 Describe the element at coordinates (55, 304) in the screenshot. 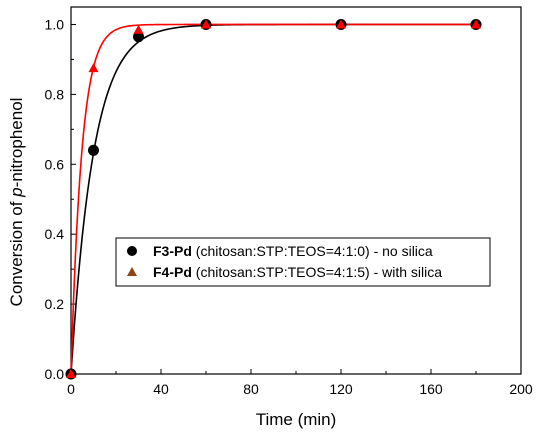

I see `y-tick-label: 0.2` at that location.